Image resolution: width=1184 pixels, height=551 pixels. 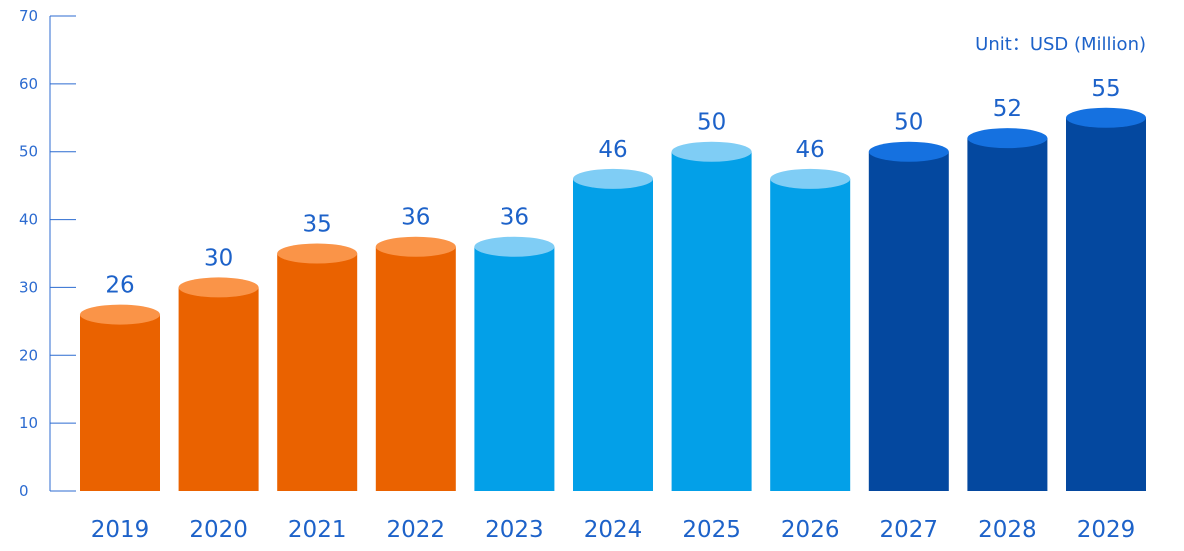 What do you see at coordinates (119, 286) in the screenshot?
I see `data-label-2019: 26` at bounding box center [119, 286].